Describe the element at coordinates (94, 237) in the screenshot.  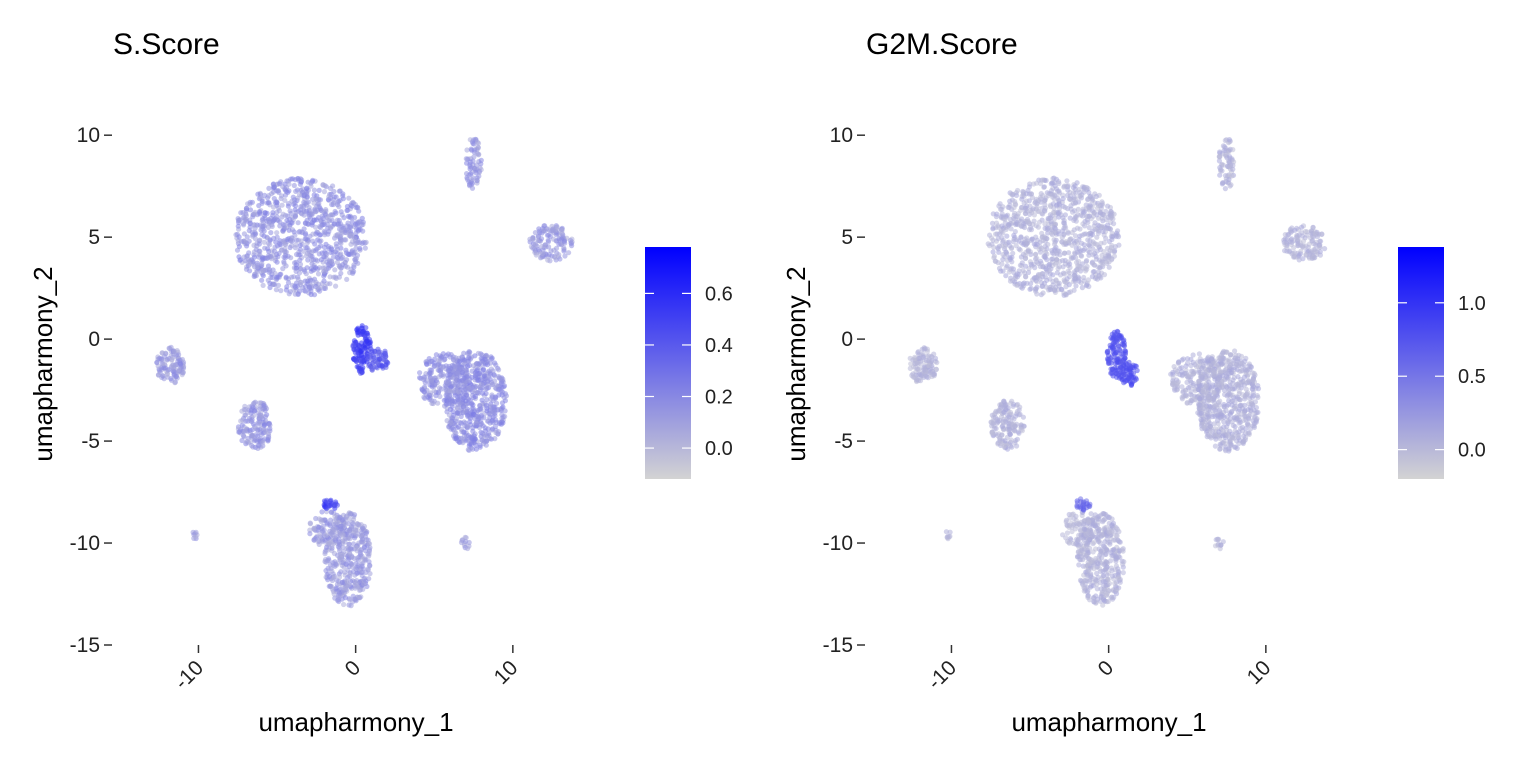
I see `y-tick-label: 5` at that location.